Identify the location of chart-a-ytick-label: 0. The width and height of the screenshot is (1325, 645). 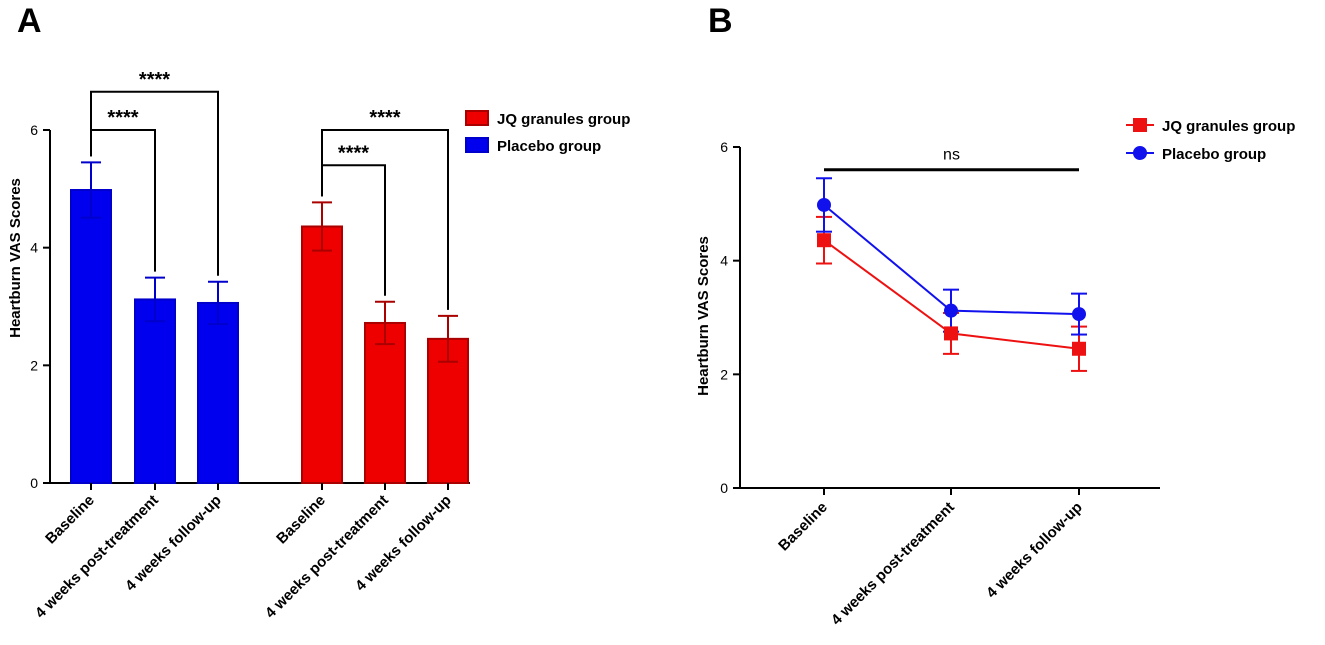
(34, 483).